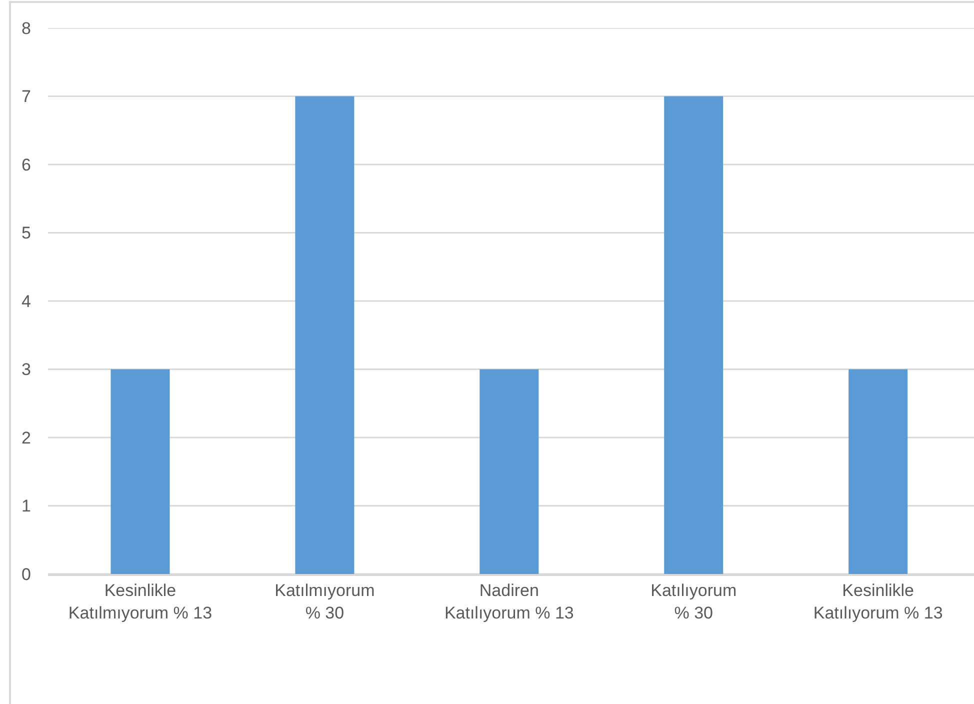 The height and width of the screenshot is (704, 974). Describe the element at coordinates (26, 28) in the screenshot. I see `y-tick-label: 8` at that location.